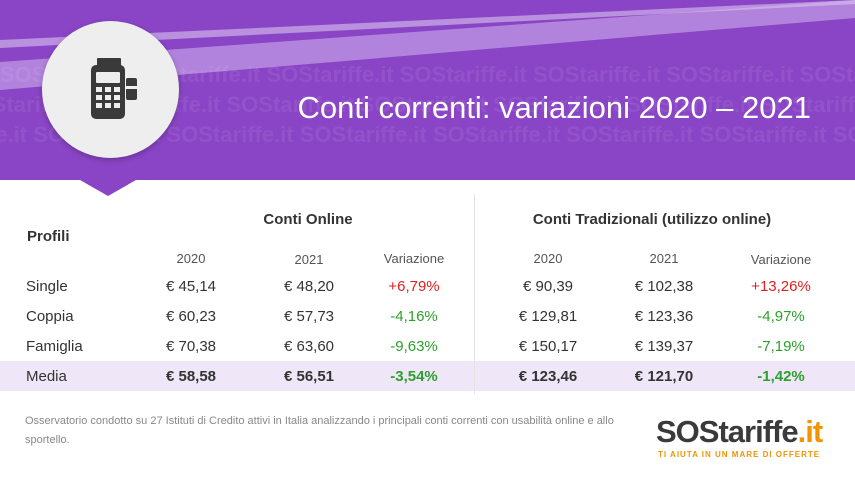 Image resolution: width=855 pixels, height=481 pixels. Describe the element at coordinates (739, 454) in the screenshot. I see `logo-tagline: TI AIUTA IN UN MARE DI OFFERTE` at that location.